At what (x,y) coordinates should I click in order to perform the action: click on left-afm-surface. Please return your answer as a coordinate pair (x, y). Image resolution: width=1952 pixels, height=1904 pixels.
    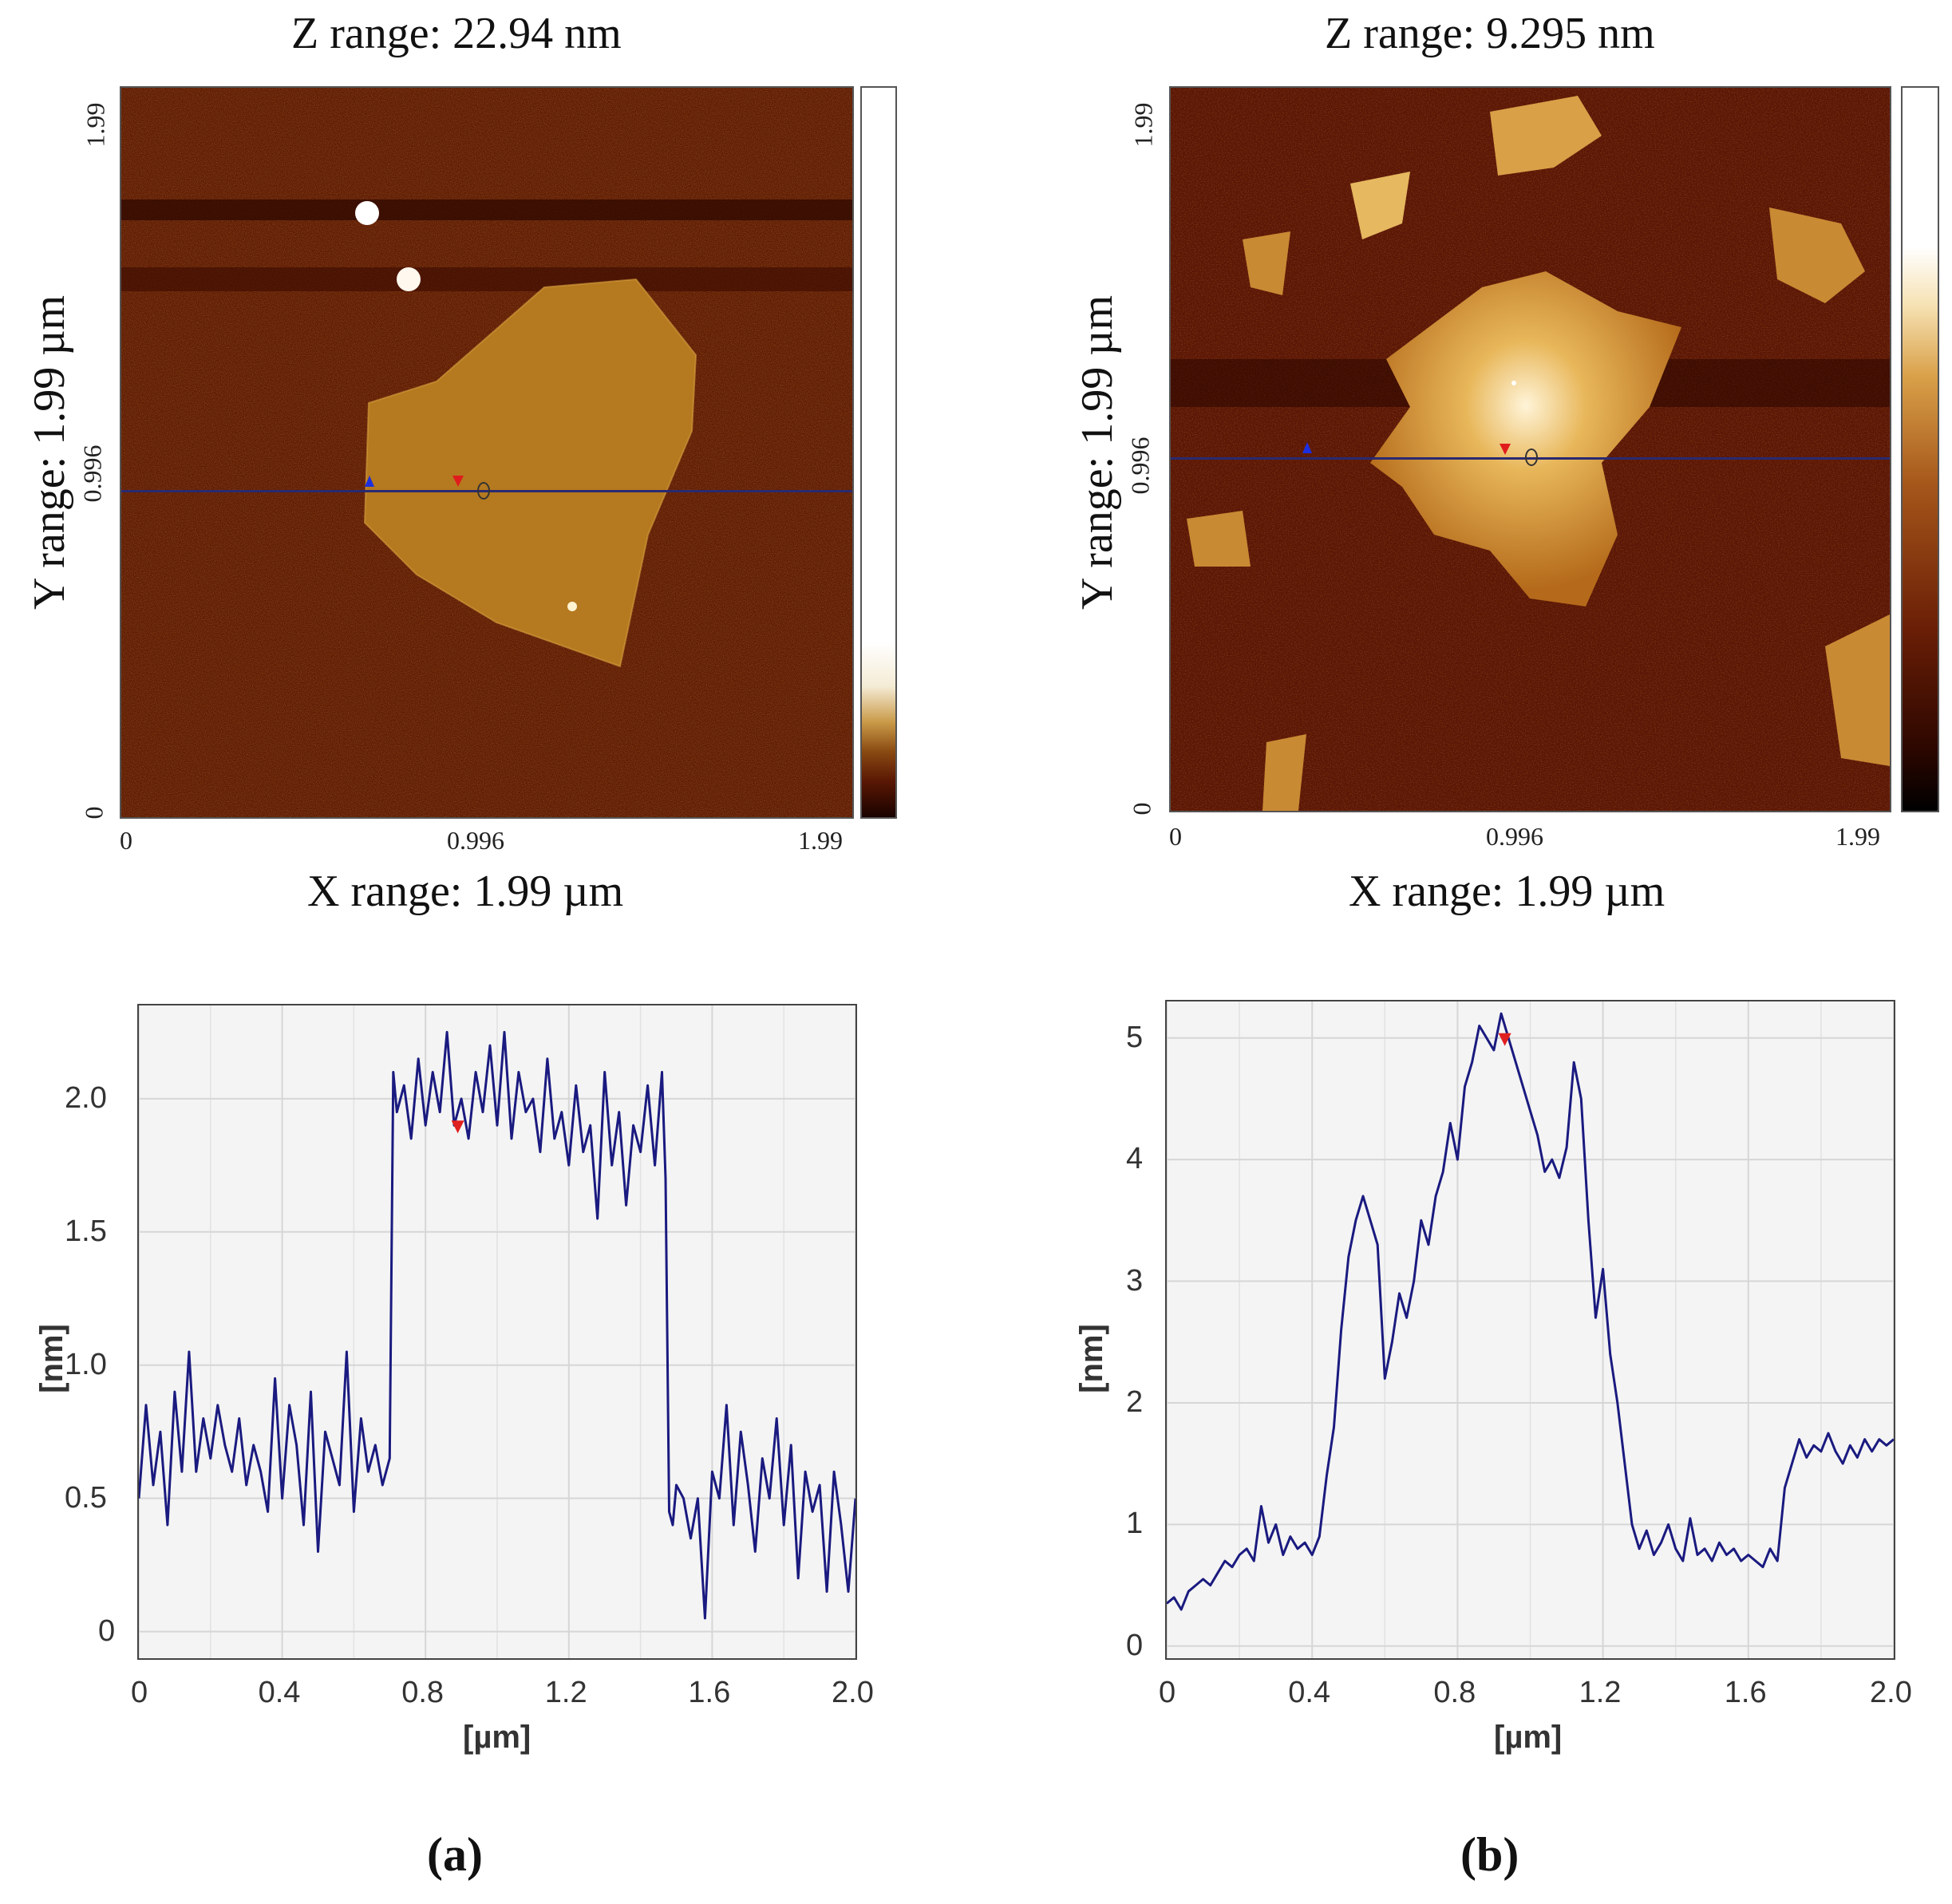
    Looking at the image, I should click on (486, 452).